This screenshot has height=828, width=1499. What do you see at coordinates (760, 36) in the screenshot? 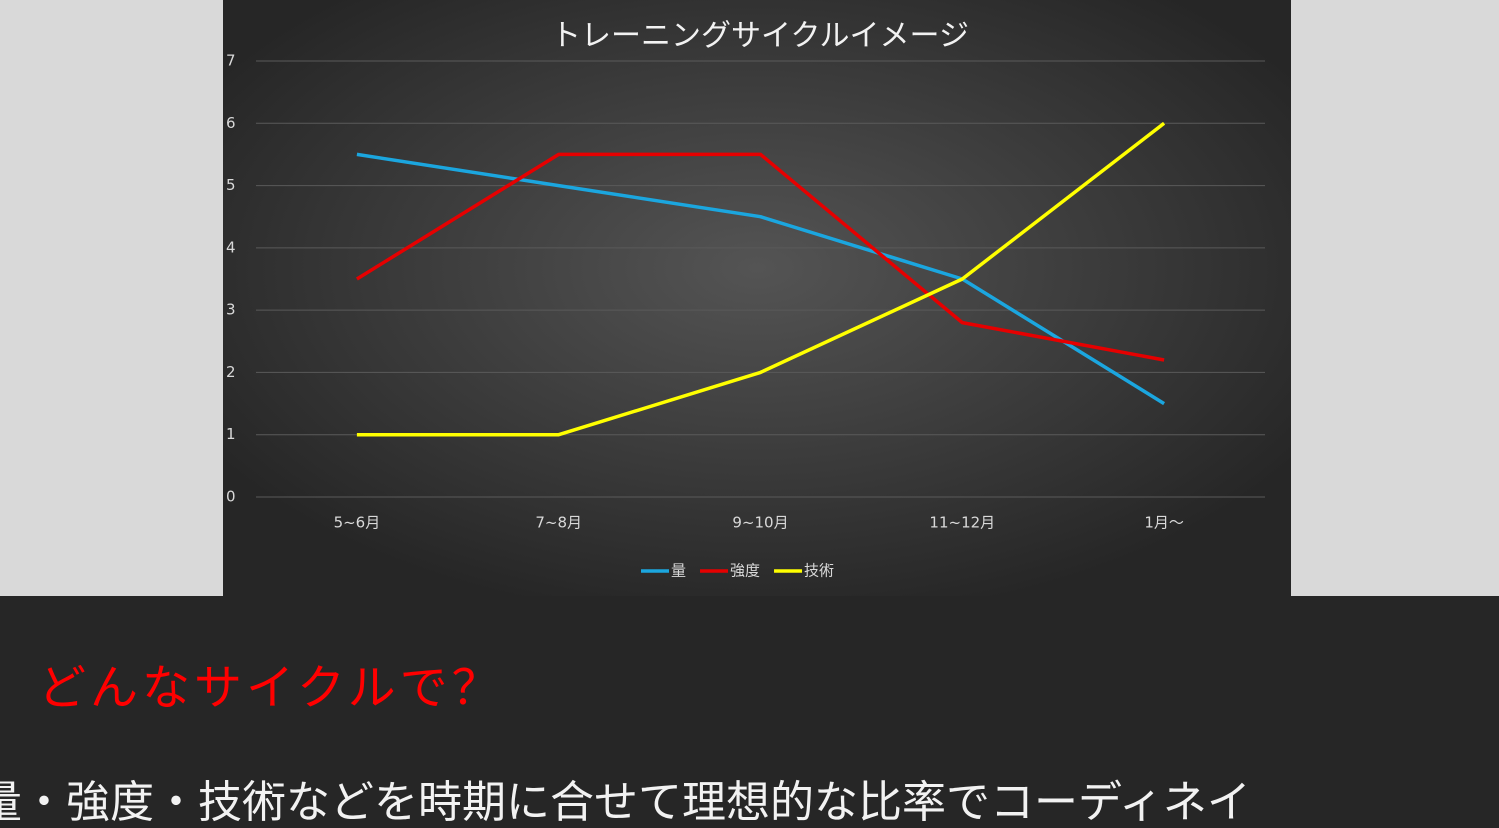
I see `chart-title: トレーニングサイクルイメージ` at bounding box center [760, 36].